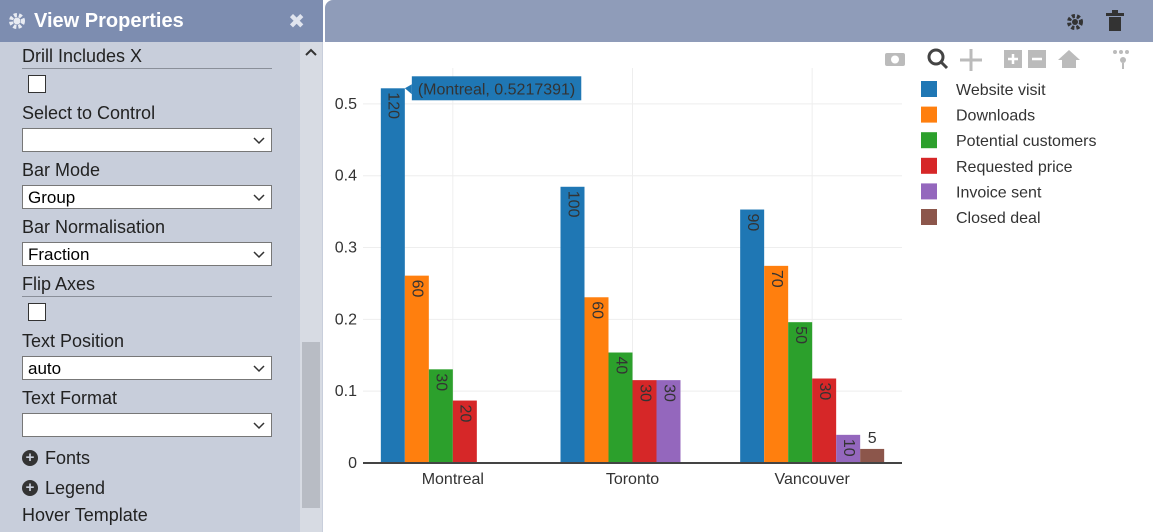  What do you see at coordinates (346, 391) in the screenshot?
I see `y-tick-label: 0.1` at bounding box center [346, 391].